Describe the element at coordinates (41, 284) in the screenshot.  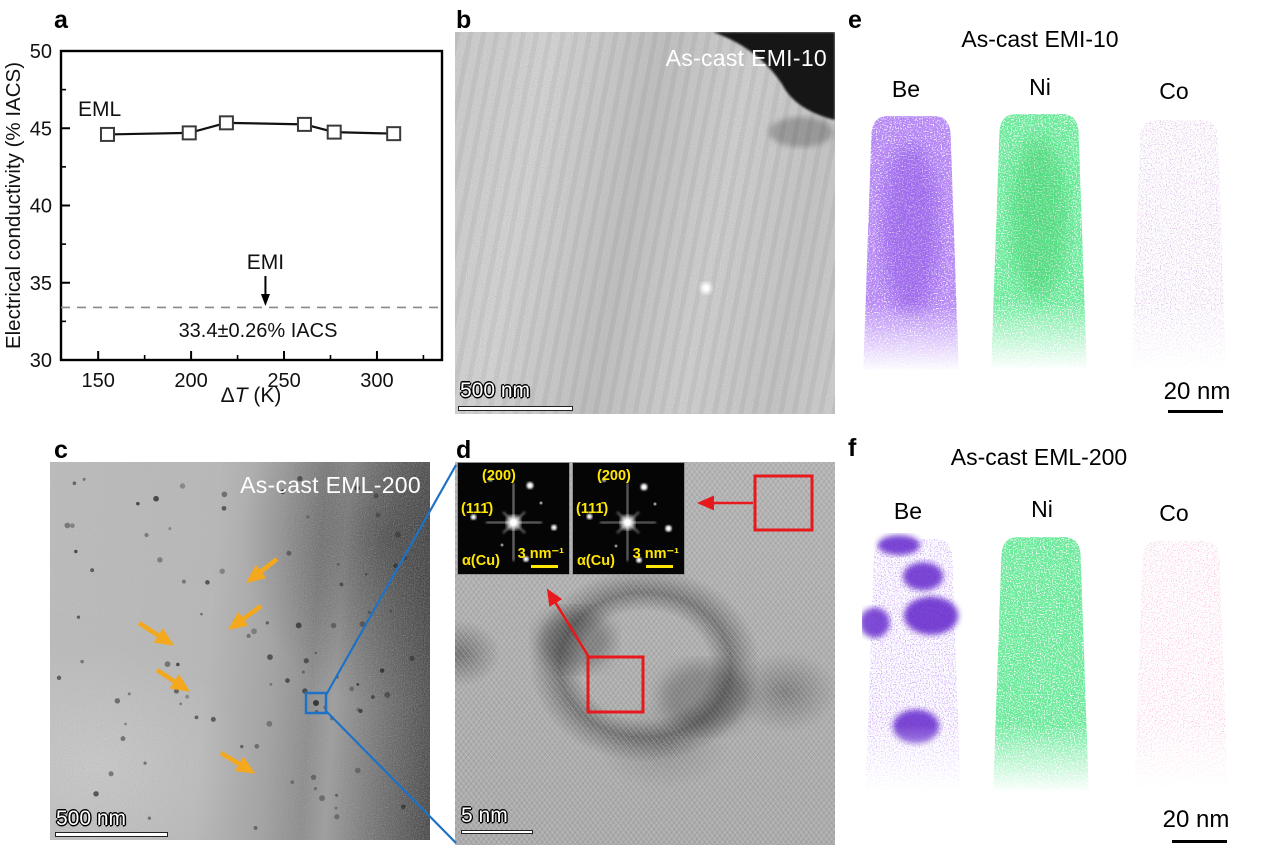
I see `svg-text: 35` at that location.